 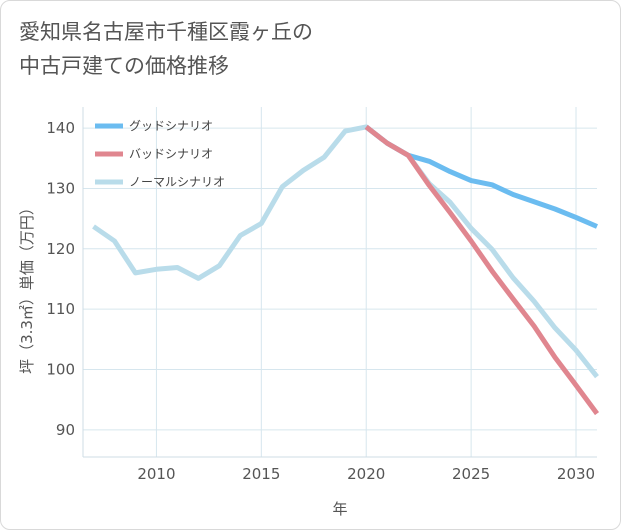 I want to click on chart-title-line-1: 愛知県名古屋市千種区霞ヶ丘の, so click(x=166, y=32).